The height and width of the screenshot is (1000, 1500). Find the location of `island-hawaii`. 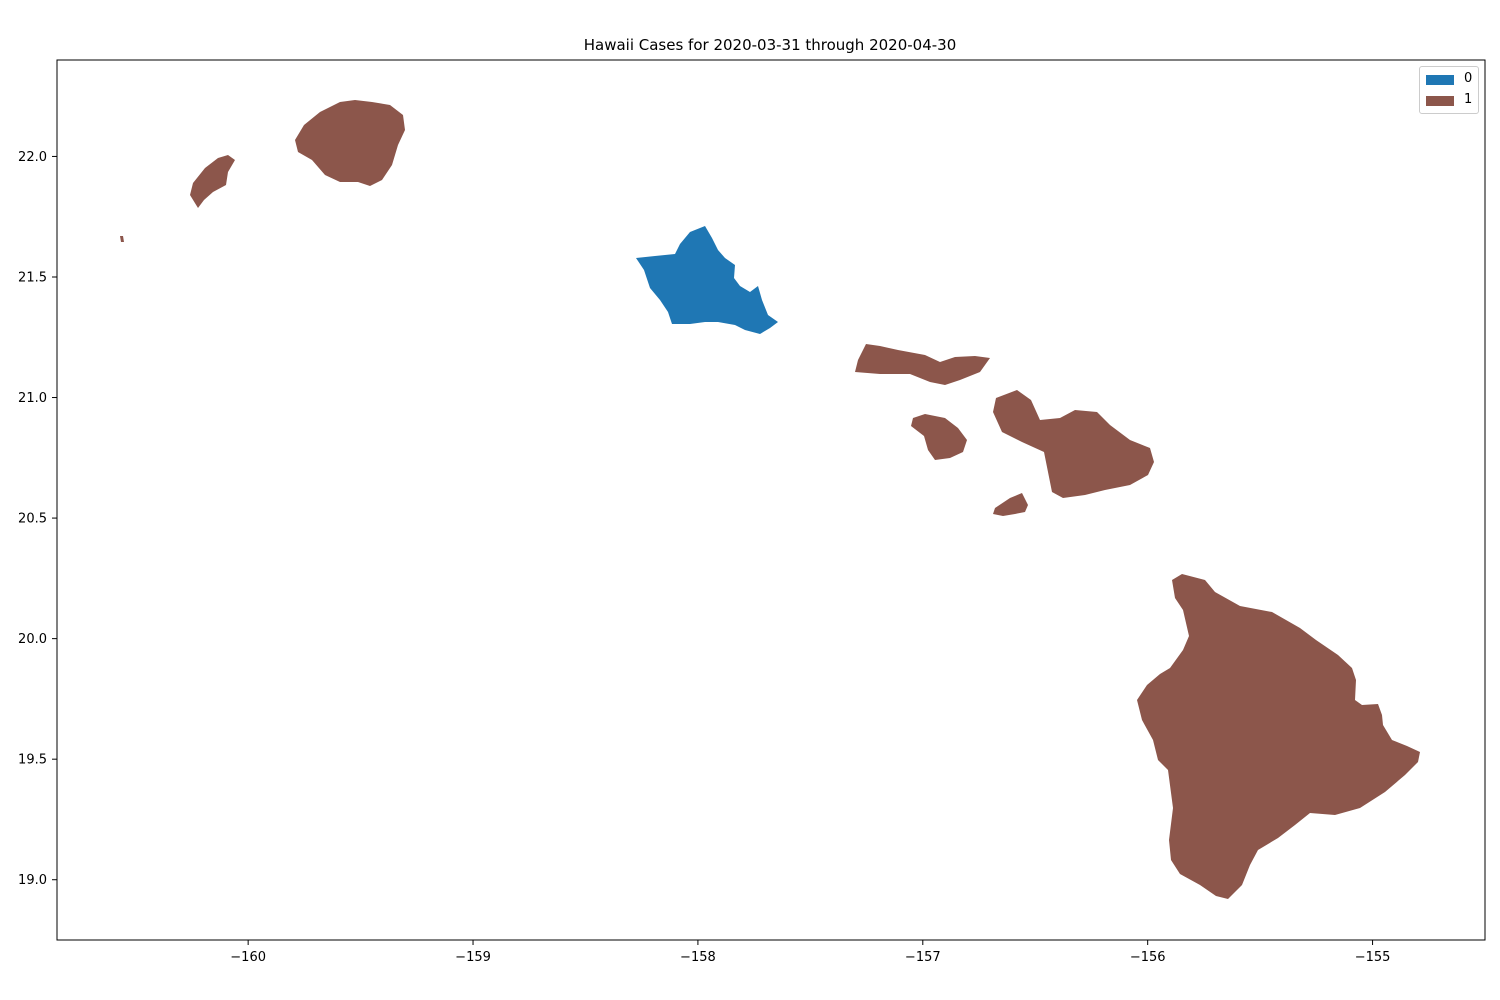

island-hawaii is located at coordinates (1278, 736).